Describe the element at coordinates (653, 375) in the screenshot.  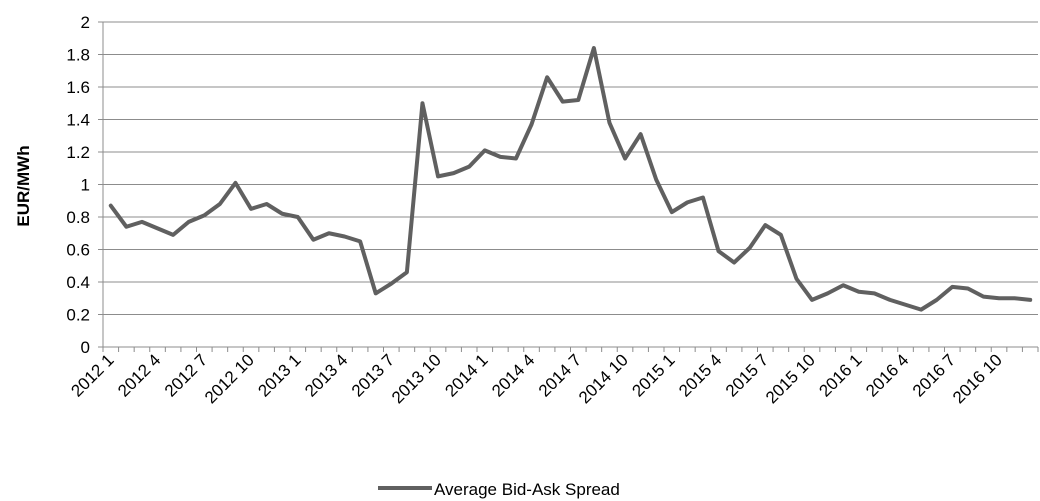
I see `x-tick-label: 2015 1` at that location.